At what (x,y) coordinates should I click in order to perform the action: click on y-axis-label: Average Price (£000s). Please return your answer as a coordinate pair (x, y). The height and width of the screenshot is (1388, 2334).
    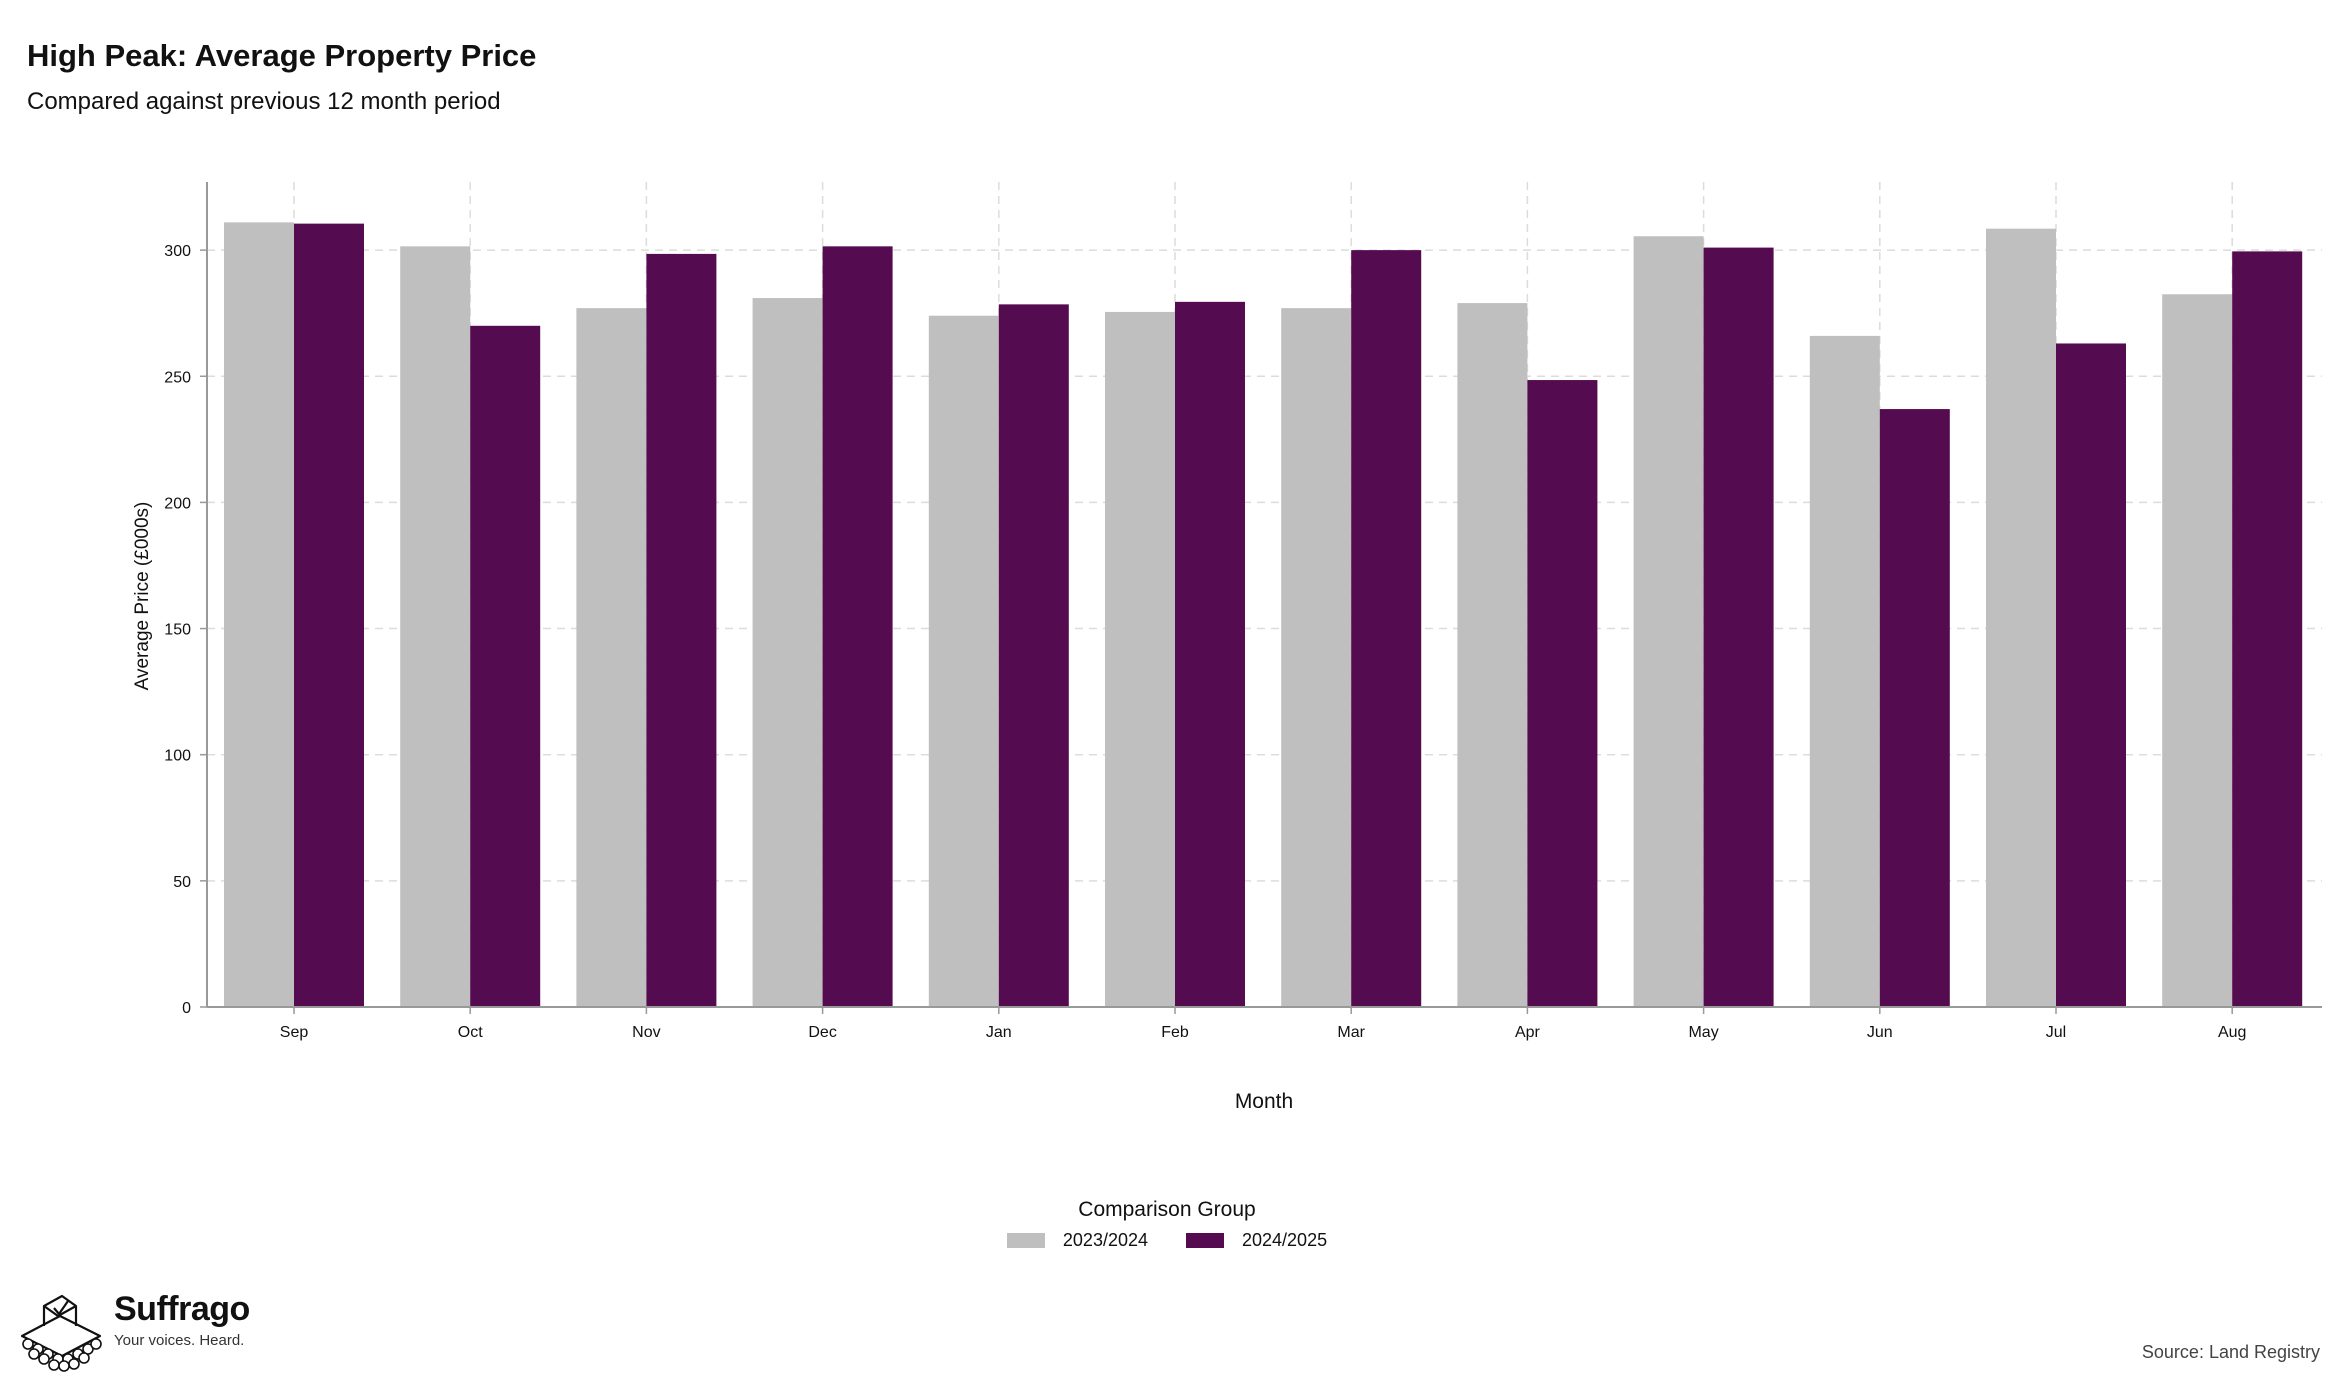
    Looking at the image, I should click on (142, 596).